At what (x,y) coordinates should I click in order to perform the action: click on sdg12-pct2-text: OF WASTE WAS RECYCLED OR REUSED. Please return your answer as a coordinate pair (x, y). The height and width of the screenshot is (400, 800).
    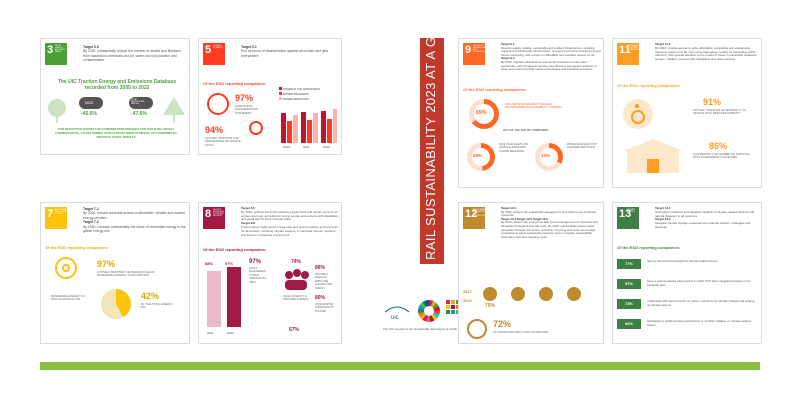
    Looking at the image, I should click on (520, 332).